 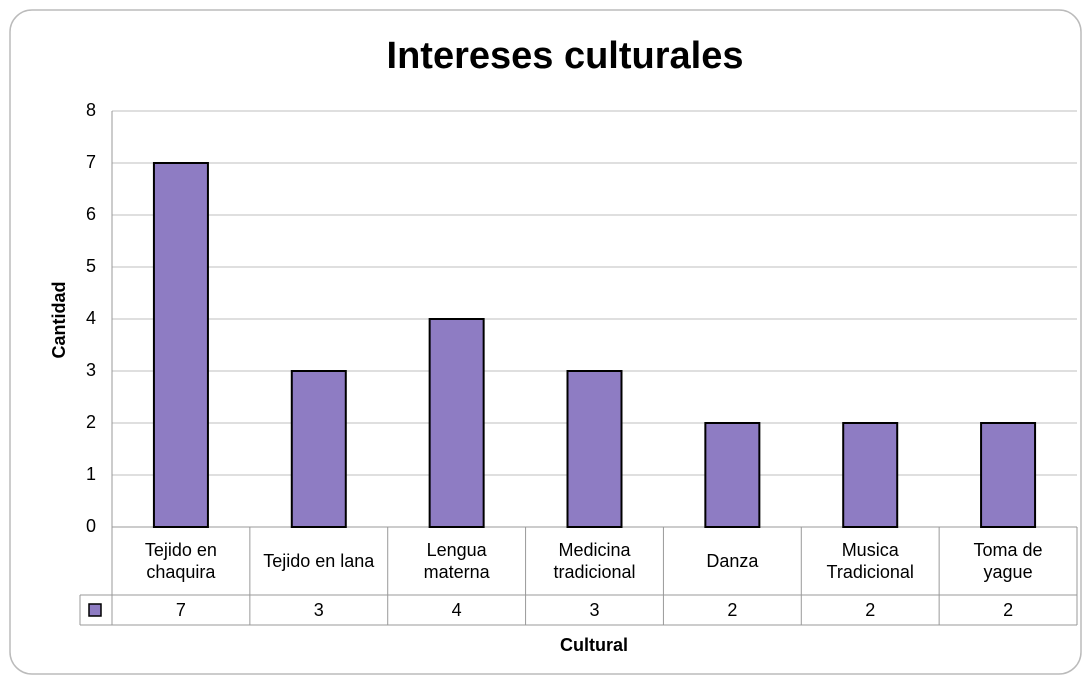 What do you see at coordinates (95, 610) in the screenshot?
I see `legend-key` at bounding box center [95, 610].